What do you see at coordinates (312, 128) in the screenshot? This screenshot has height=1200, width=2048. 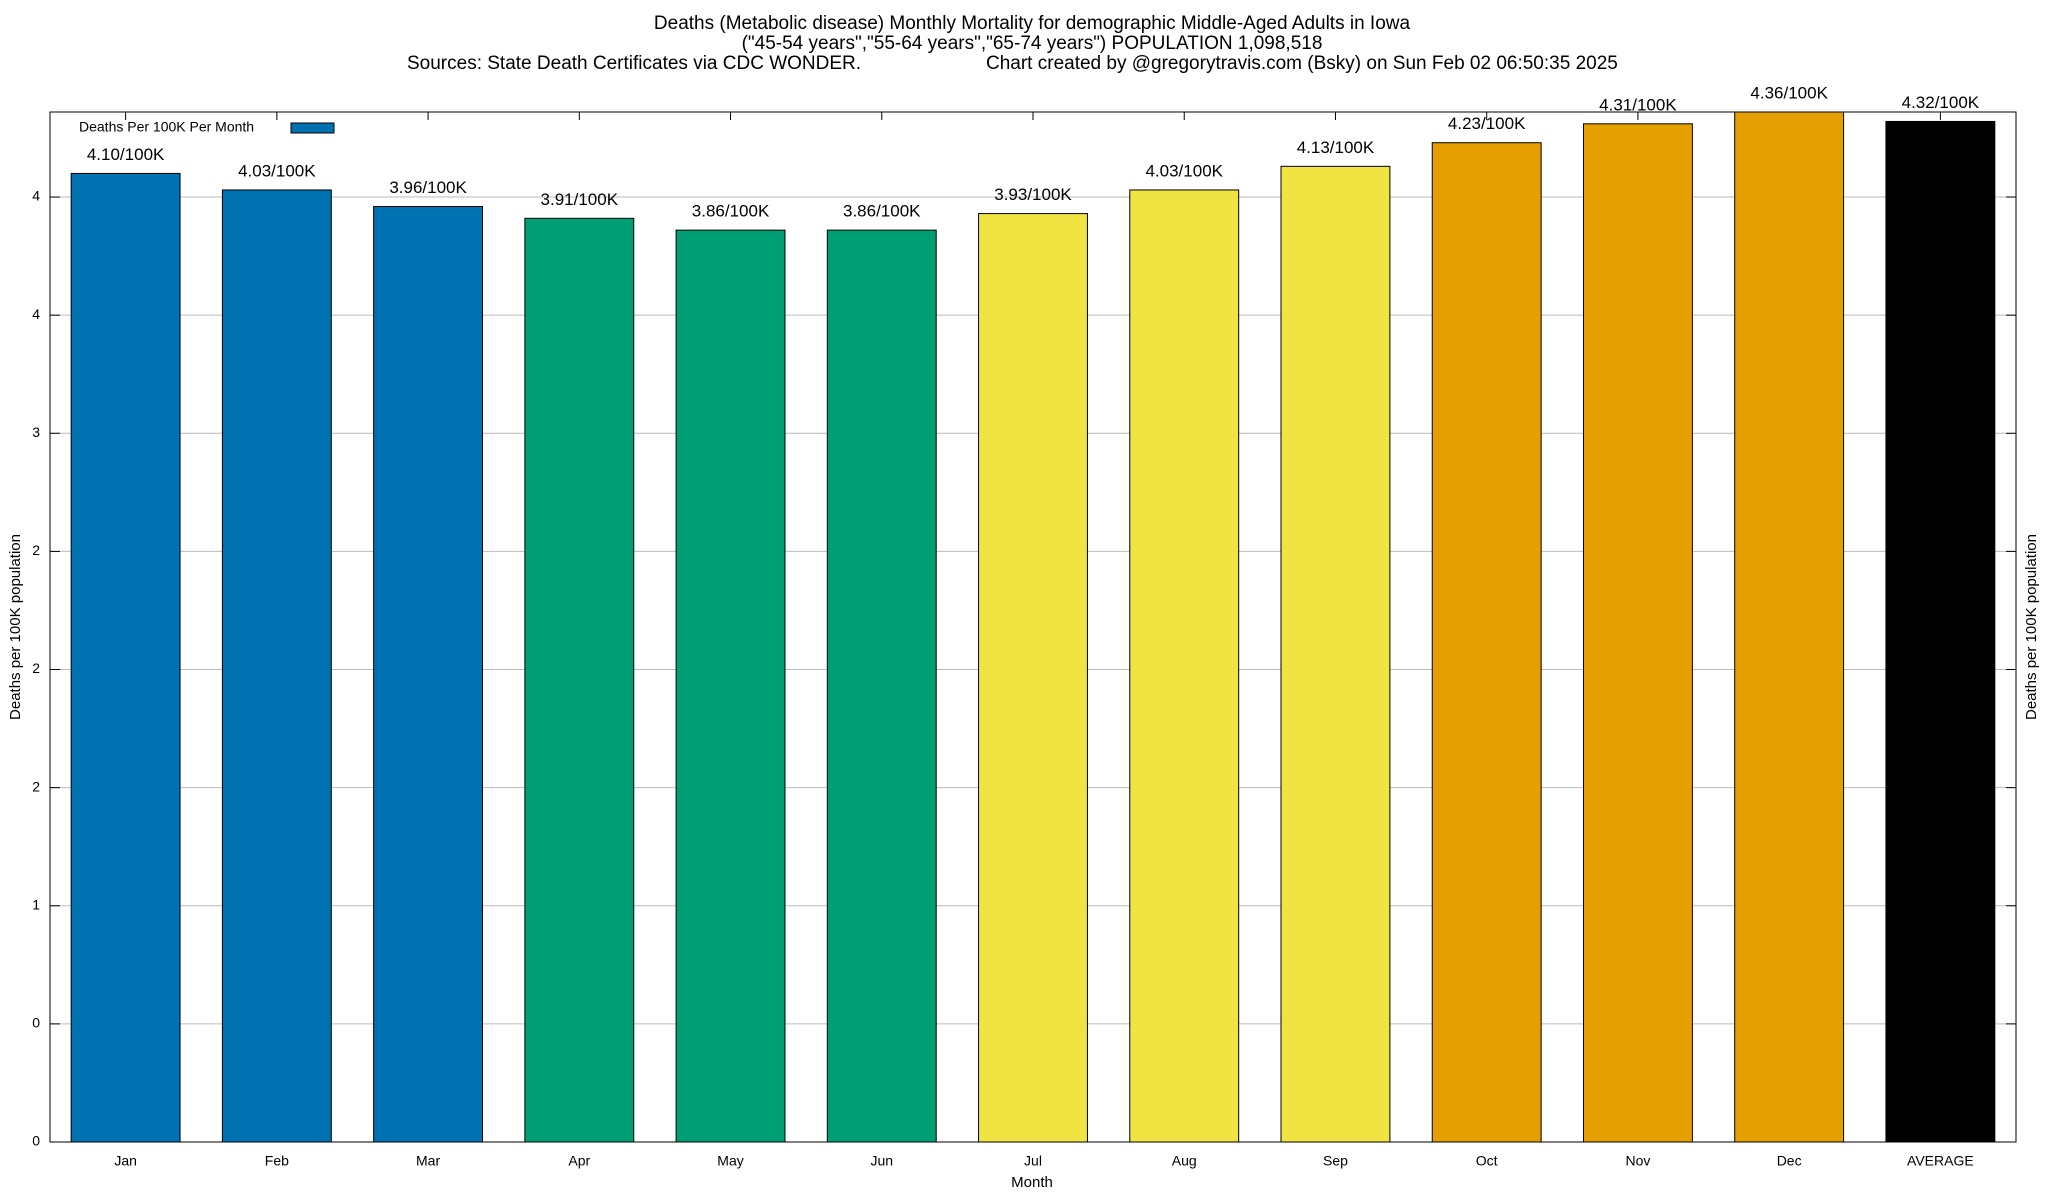 I see `legend-swatch` at bounding box center [312, 128].